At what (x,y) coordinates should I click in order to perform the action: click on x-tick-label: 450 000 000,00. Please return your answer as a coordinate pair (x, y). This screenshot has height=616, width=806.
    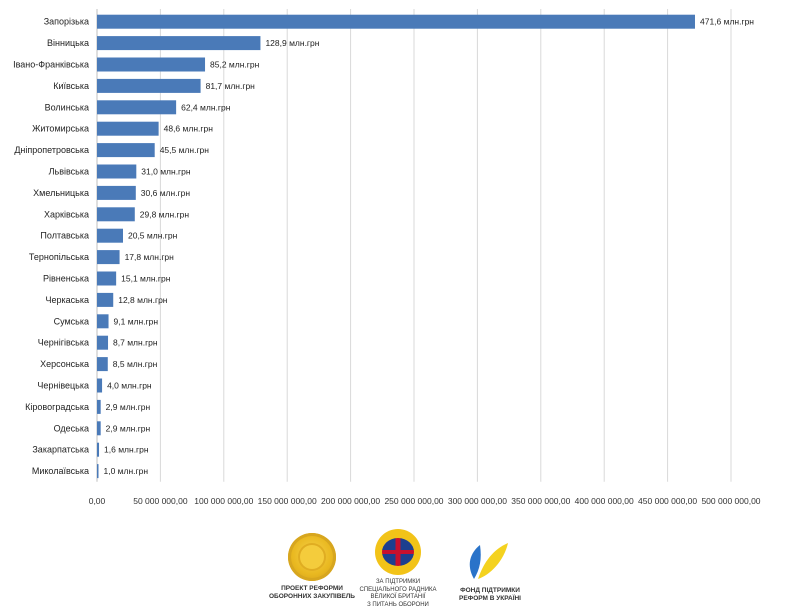
    Looking at the image, I should click on (667, 501).